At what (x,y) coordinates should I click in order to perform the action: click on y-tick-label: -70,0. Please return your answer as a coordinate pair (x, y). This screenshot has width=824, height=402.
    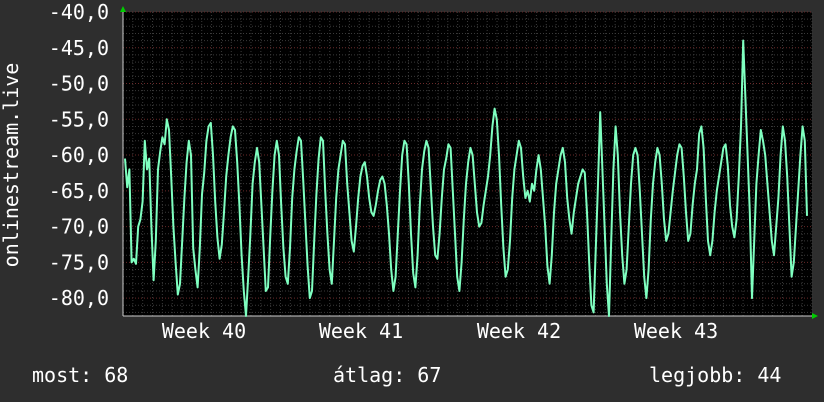
    Looking at the image, I should click on (79, 227).